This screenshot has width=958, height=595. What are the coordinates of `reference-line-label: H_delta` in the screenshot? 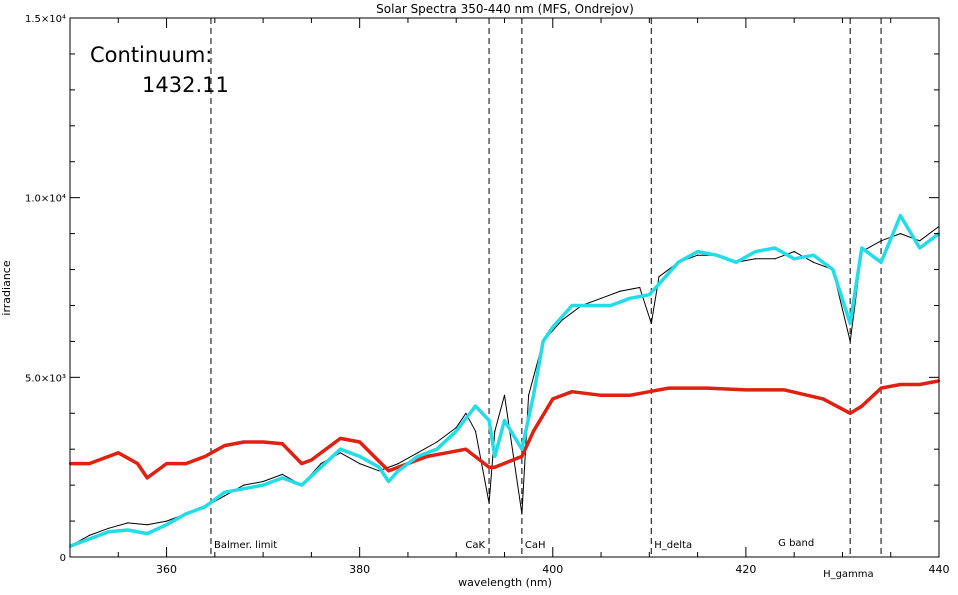 It's located at (673, 545).